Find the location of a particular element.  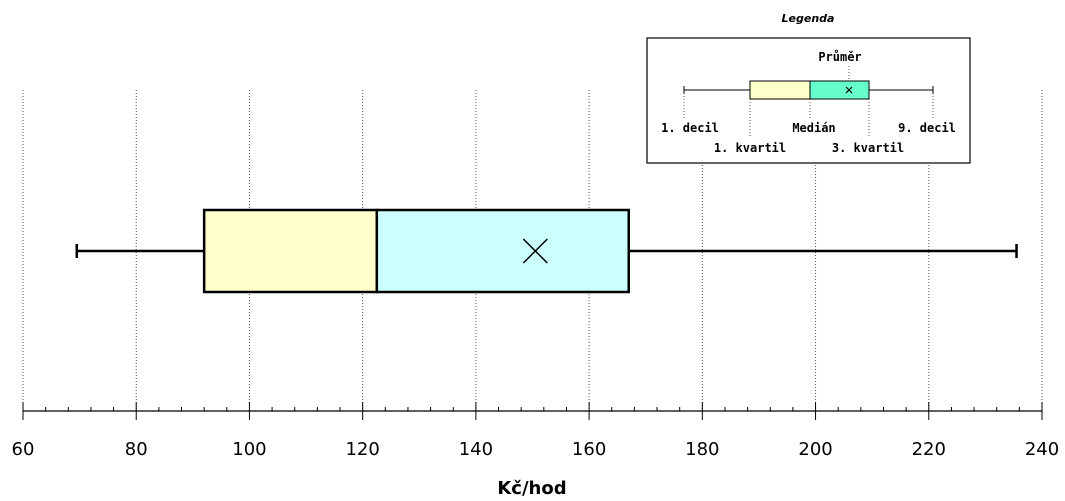

tick-label-140: 140 is located at coordinates (476, 449).